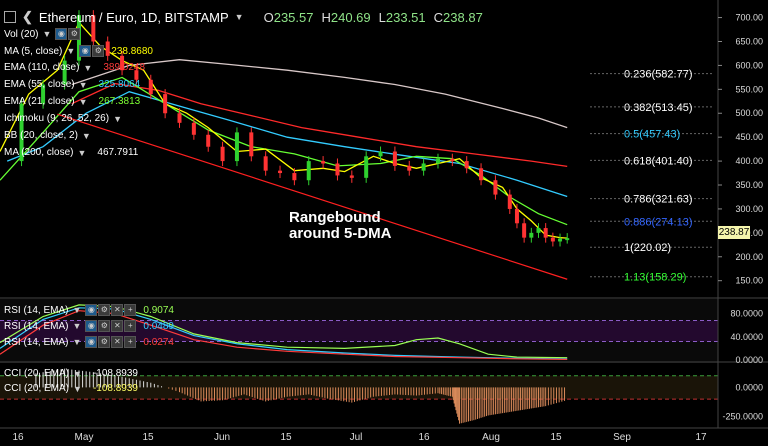 Image resolution: width=768 pixels, height=446 pixels. What do you see at coordinates (222, 437) in the screenshot?
I see `x-tick-label: Jun` at bounding box center [222, 437].